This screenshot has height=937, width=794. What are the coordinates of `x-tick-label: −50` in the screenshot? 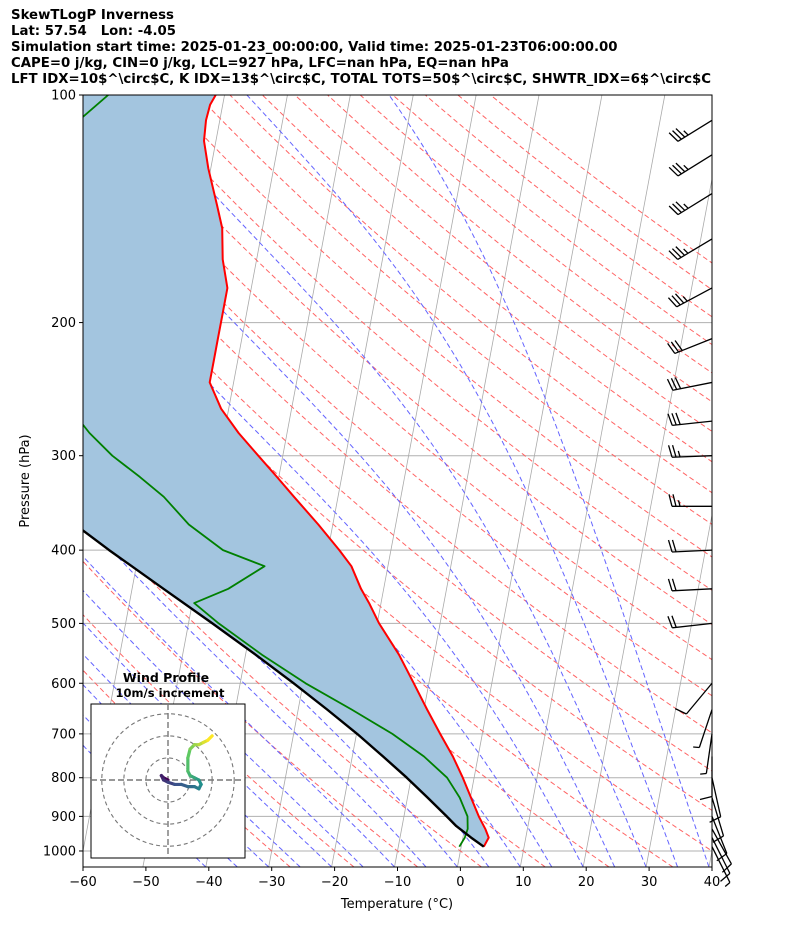 It's located at (145, 882).